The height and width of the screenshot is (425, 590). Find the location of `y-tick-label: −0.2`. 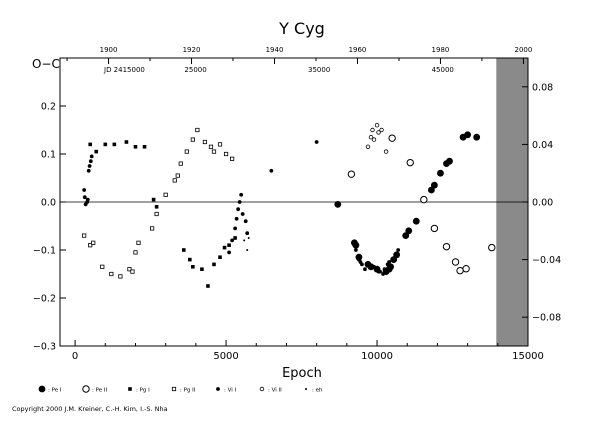

y-tick-label: −0.2 is located at coordinates (44, 299).